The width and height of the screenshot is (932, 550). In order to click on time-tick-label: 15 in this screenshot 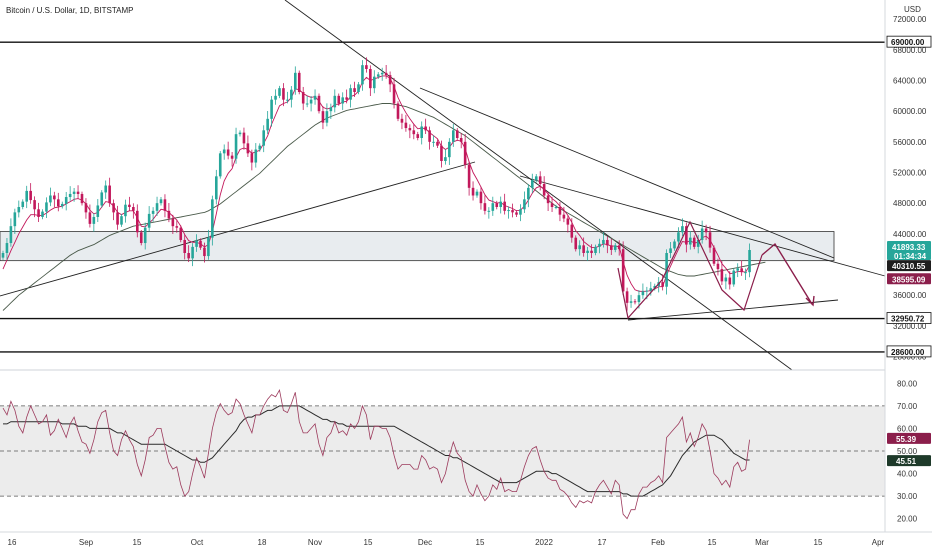, I will do `click(480, 542)`.